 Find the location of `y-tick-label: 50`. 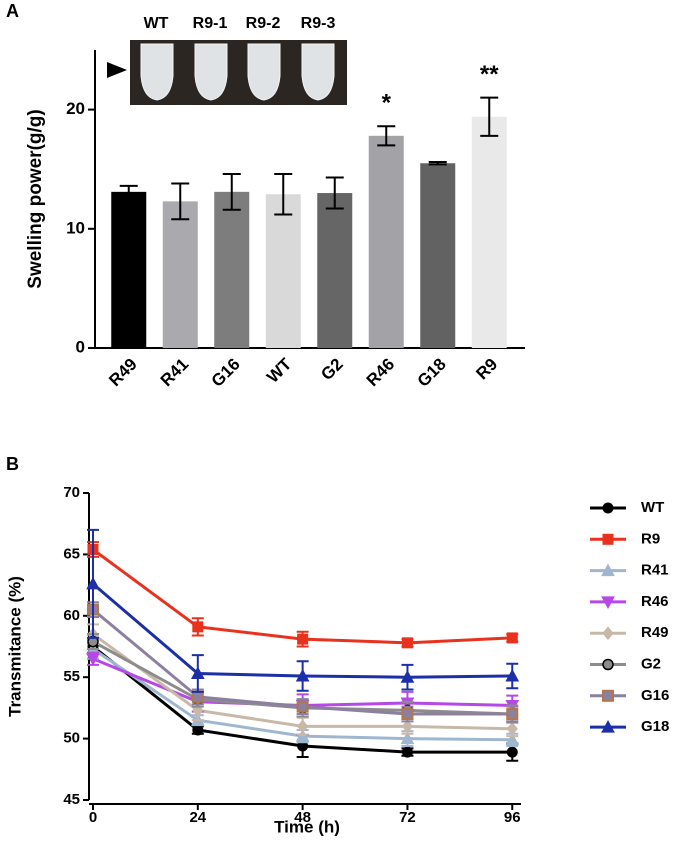

y-tick-label: 50 is located at coordinates (71, 738).